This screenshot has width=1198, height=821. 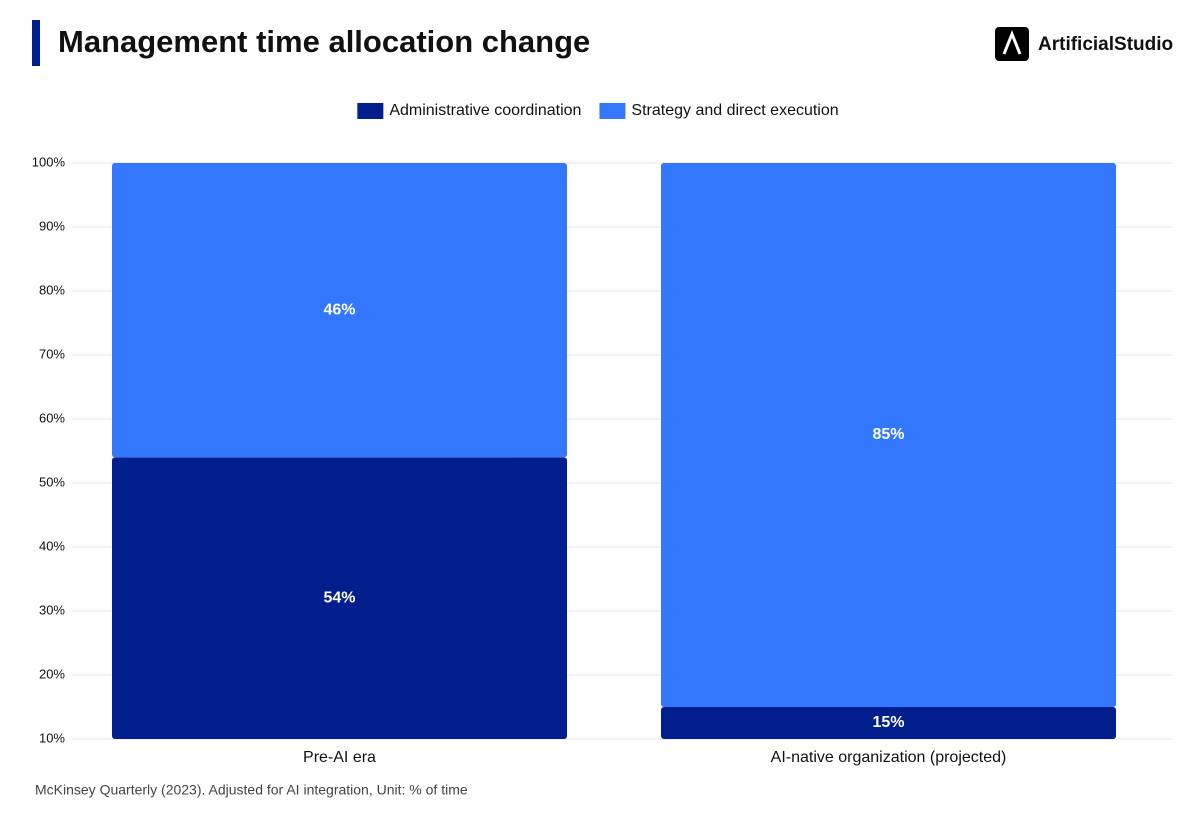 What do you see at coordinates (52, 737) in the screenshot?
I see `y-tick-label: 10%` at bounding box center [52, 737].